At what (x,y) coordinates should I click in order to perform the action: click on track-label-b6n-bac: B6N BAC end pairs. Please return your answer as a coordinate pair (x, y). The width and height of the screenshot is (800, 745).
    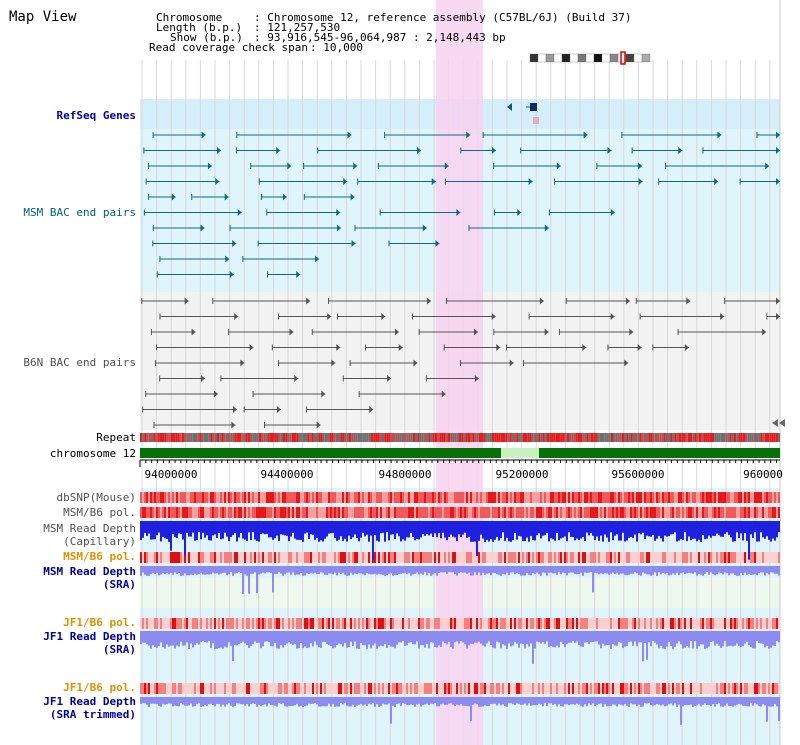
    Looking at the image, I should click on (79, 362).